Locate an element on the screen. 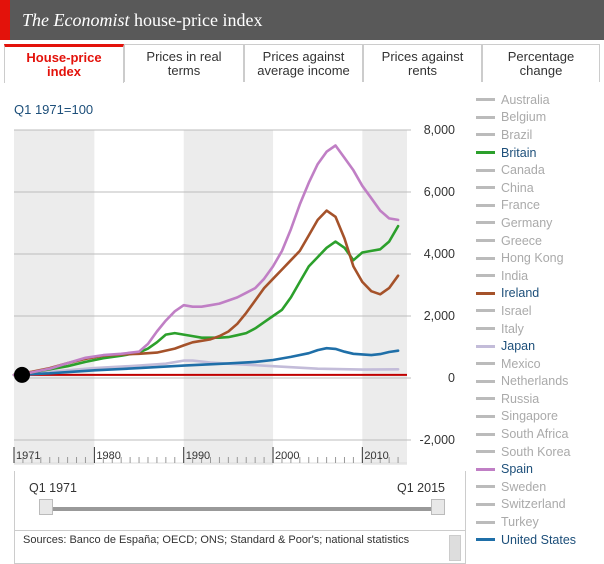 This screenshot has height=564, width=604. page-title: The Economist house-price index is located at coordinates (142, 20).